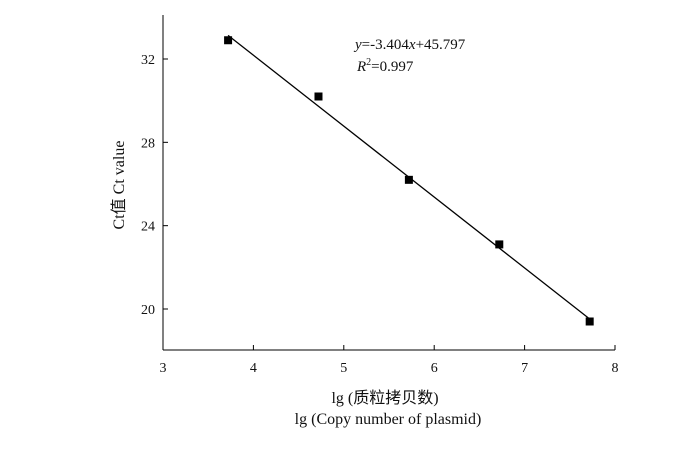 The image size is (695, 467). Describe the element at coordinates (434, 368) in the screenshot. I see `x-tick-label: 6` at that location.